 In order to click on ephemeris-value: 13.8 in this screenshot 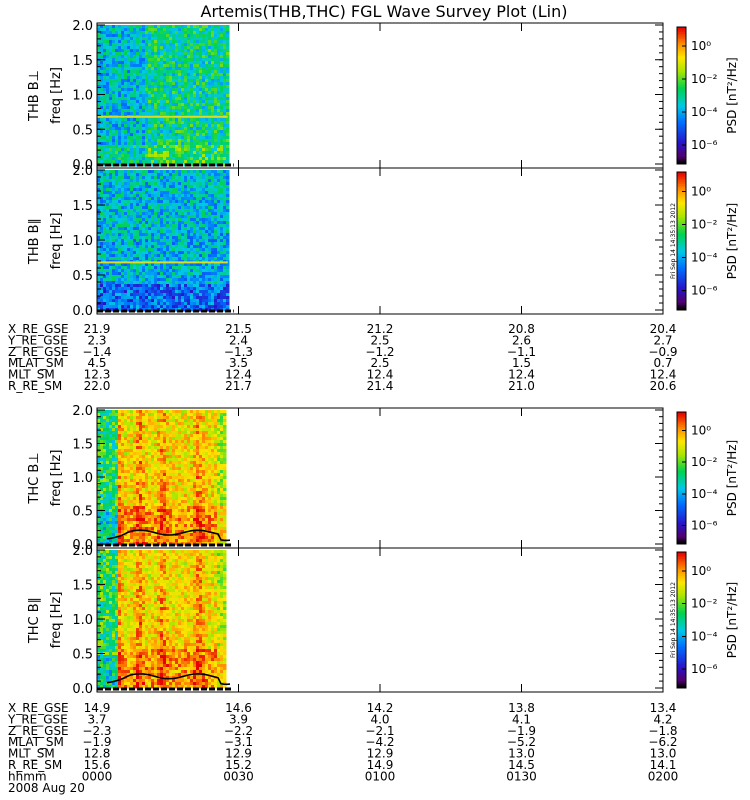, I will do `click(521, 708)`.